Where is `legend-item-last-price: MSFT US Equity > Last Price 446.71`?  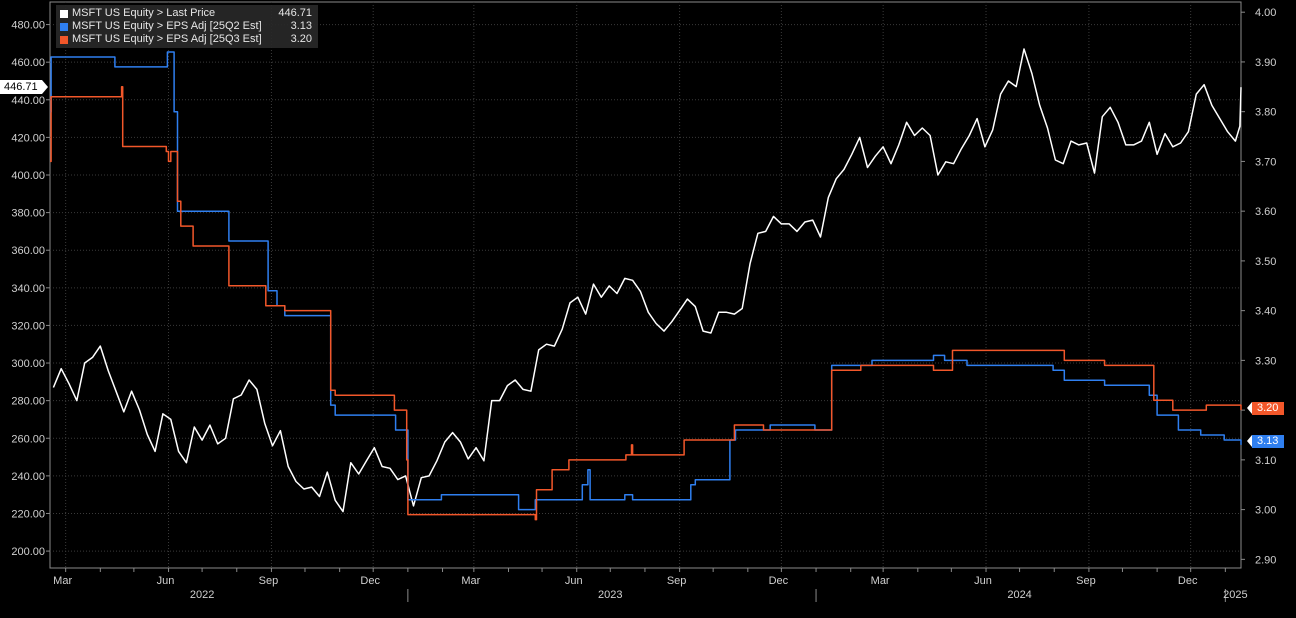 legend-item-last-price: MSFT US Equity > Last Price 446.71 is located at coordinates (186, 13).